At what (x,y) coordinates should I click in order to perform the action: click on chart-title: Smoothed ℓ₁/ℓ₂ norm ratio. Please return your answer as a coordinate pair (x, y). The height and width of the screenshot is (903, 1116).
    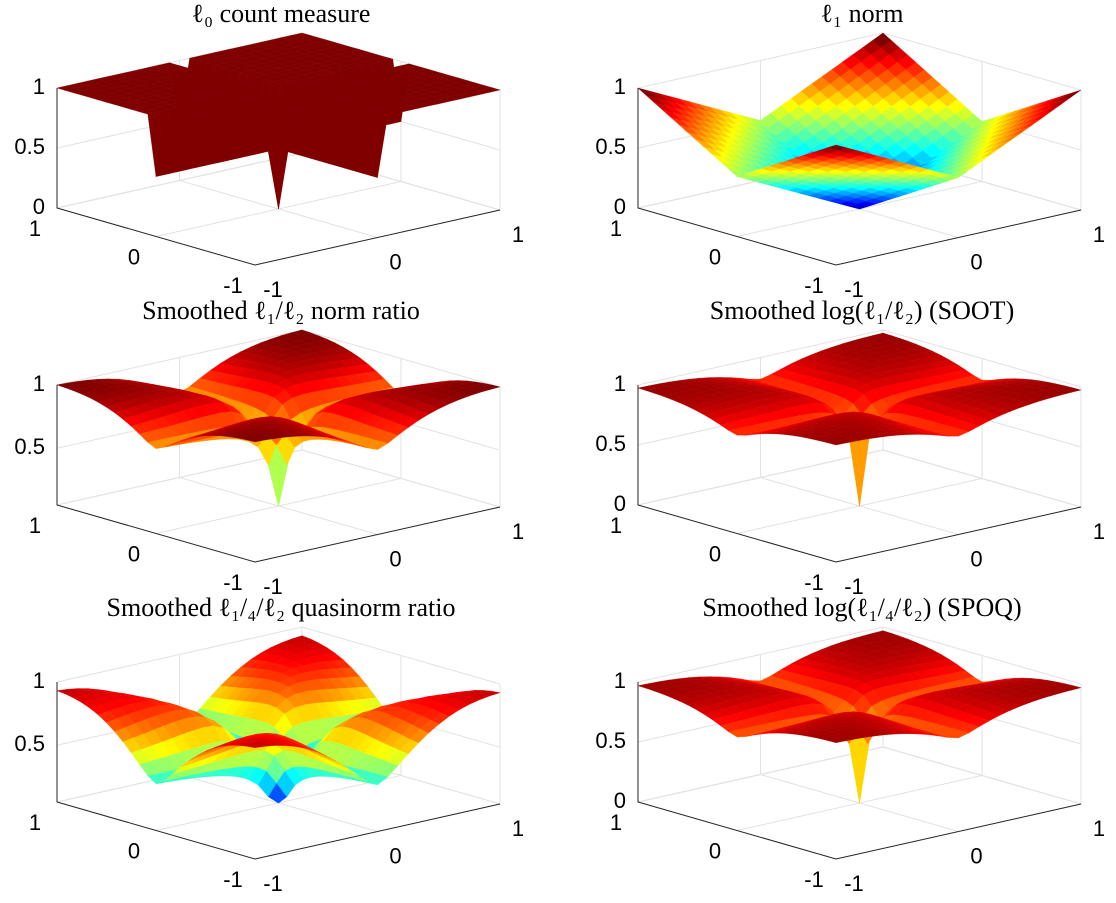
    Looking at the image, I should click on (281, 310).